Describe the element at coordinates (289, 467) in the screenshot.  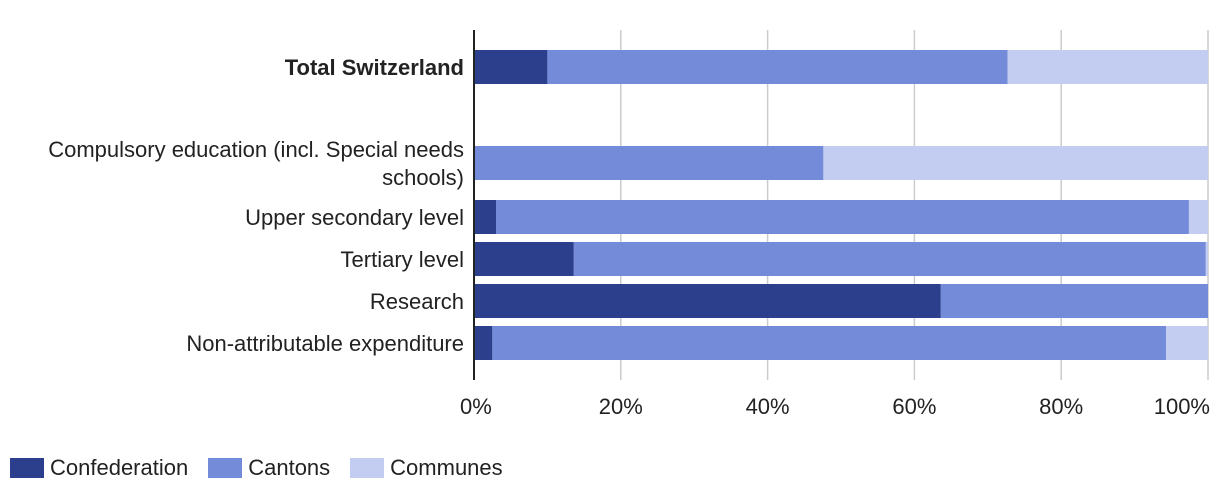
I see `legend-label-cantons: Cantons` at that location.